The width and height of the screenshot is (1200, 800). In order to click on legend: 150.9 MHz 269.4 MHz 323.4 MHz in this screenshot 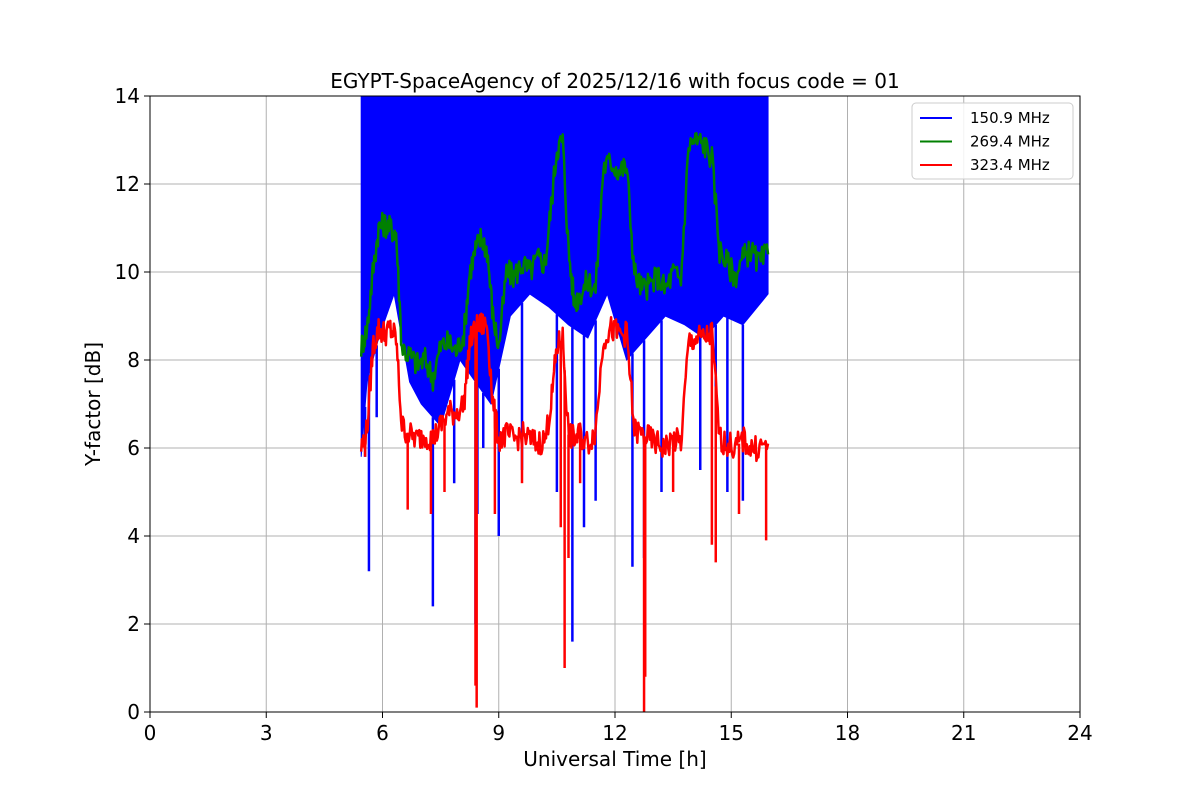, I will do `click(992, 141)`.